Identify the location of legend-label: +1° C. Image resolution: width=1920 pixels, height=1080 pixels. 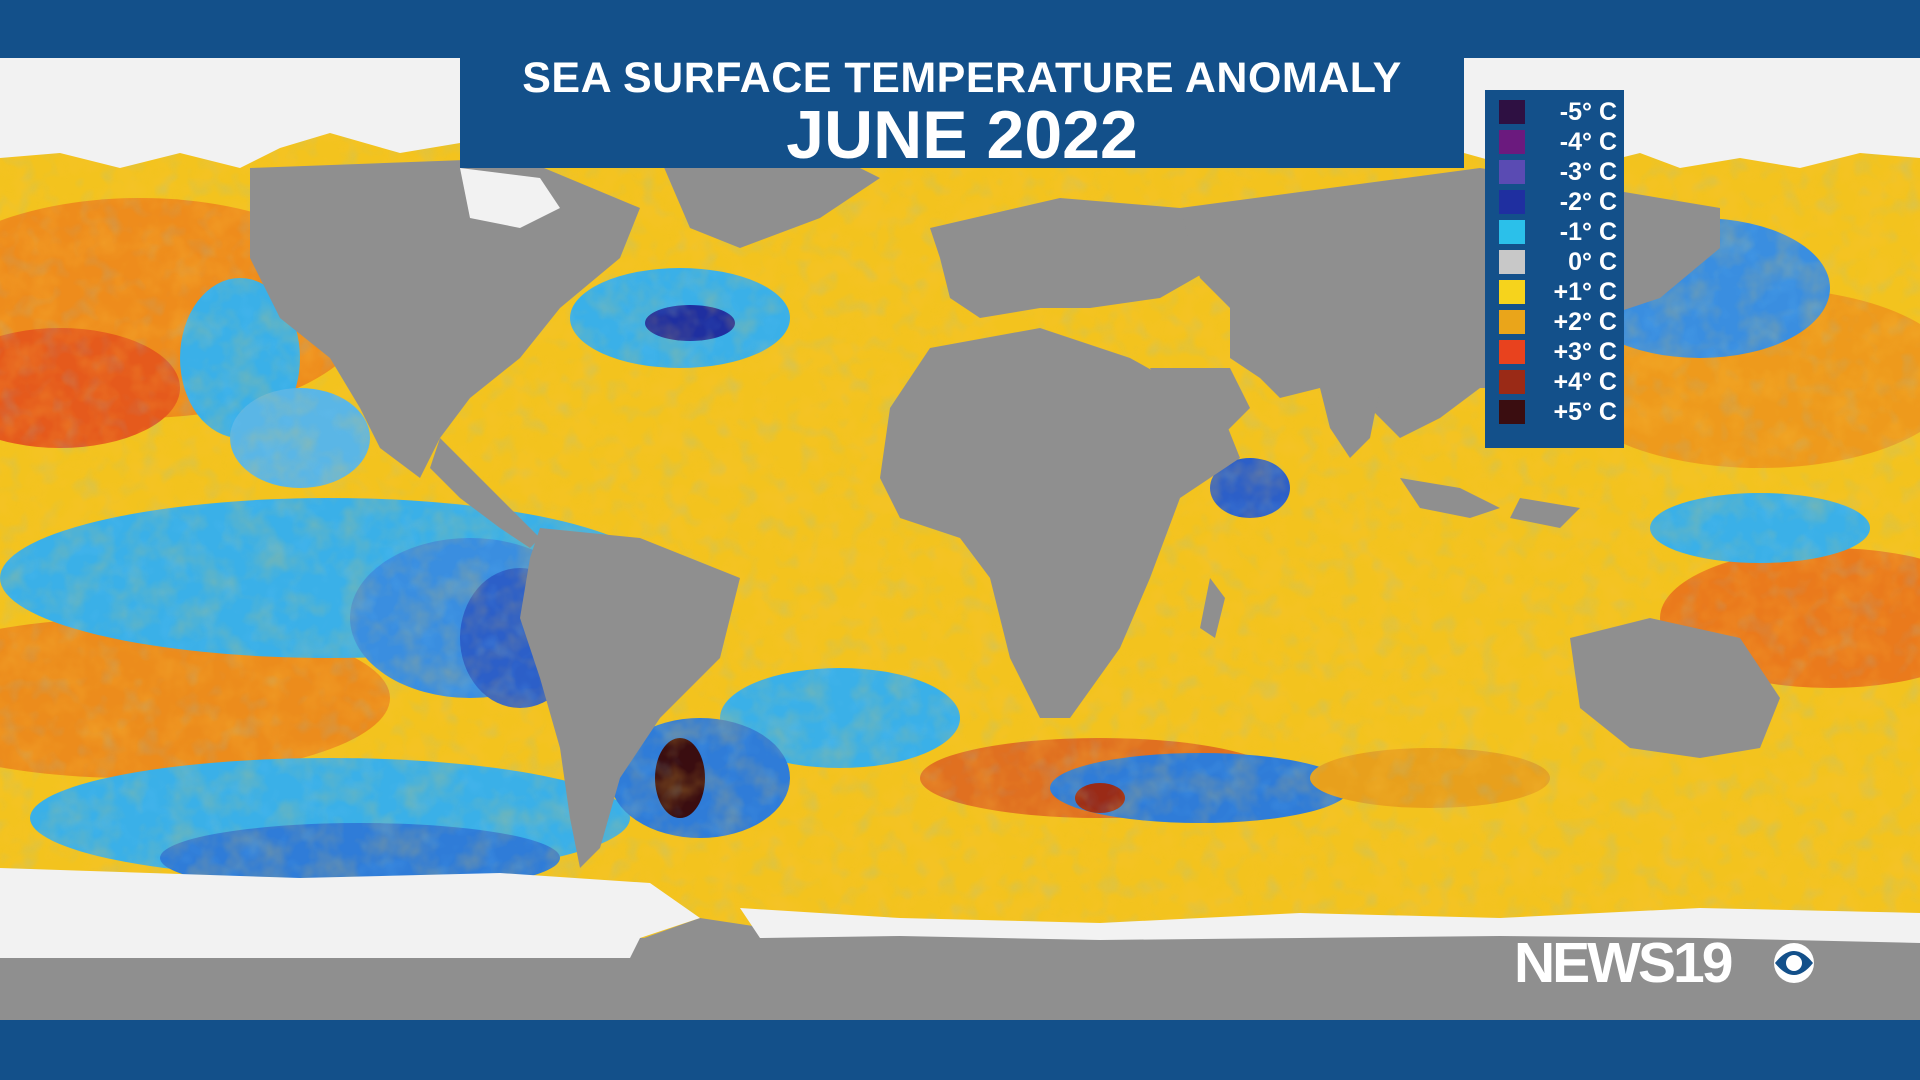
(1585, 292).